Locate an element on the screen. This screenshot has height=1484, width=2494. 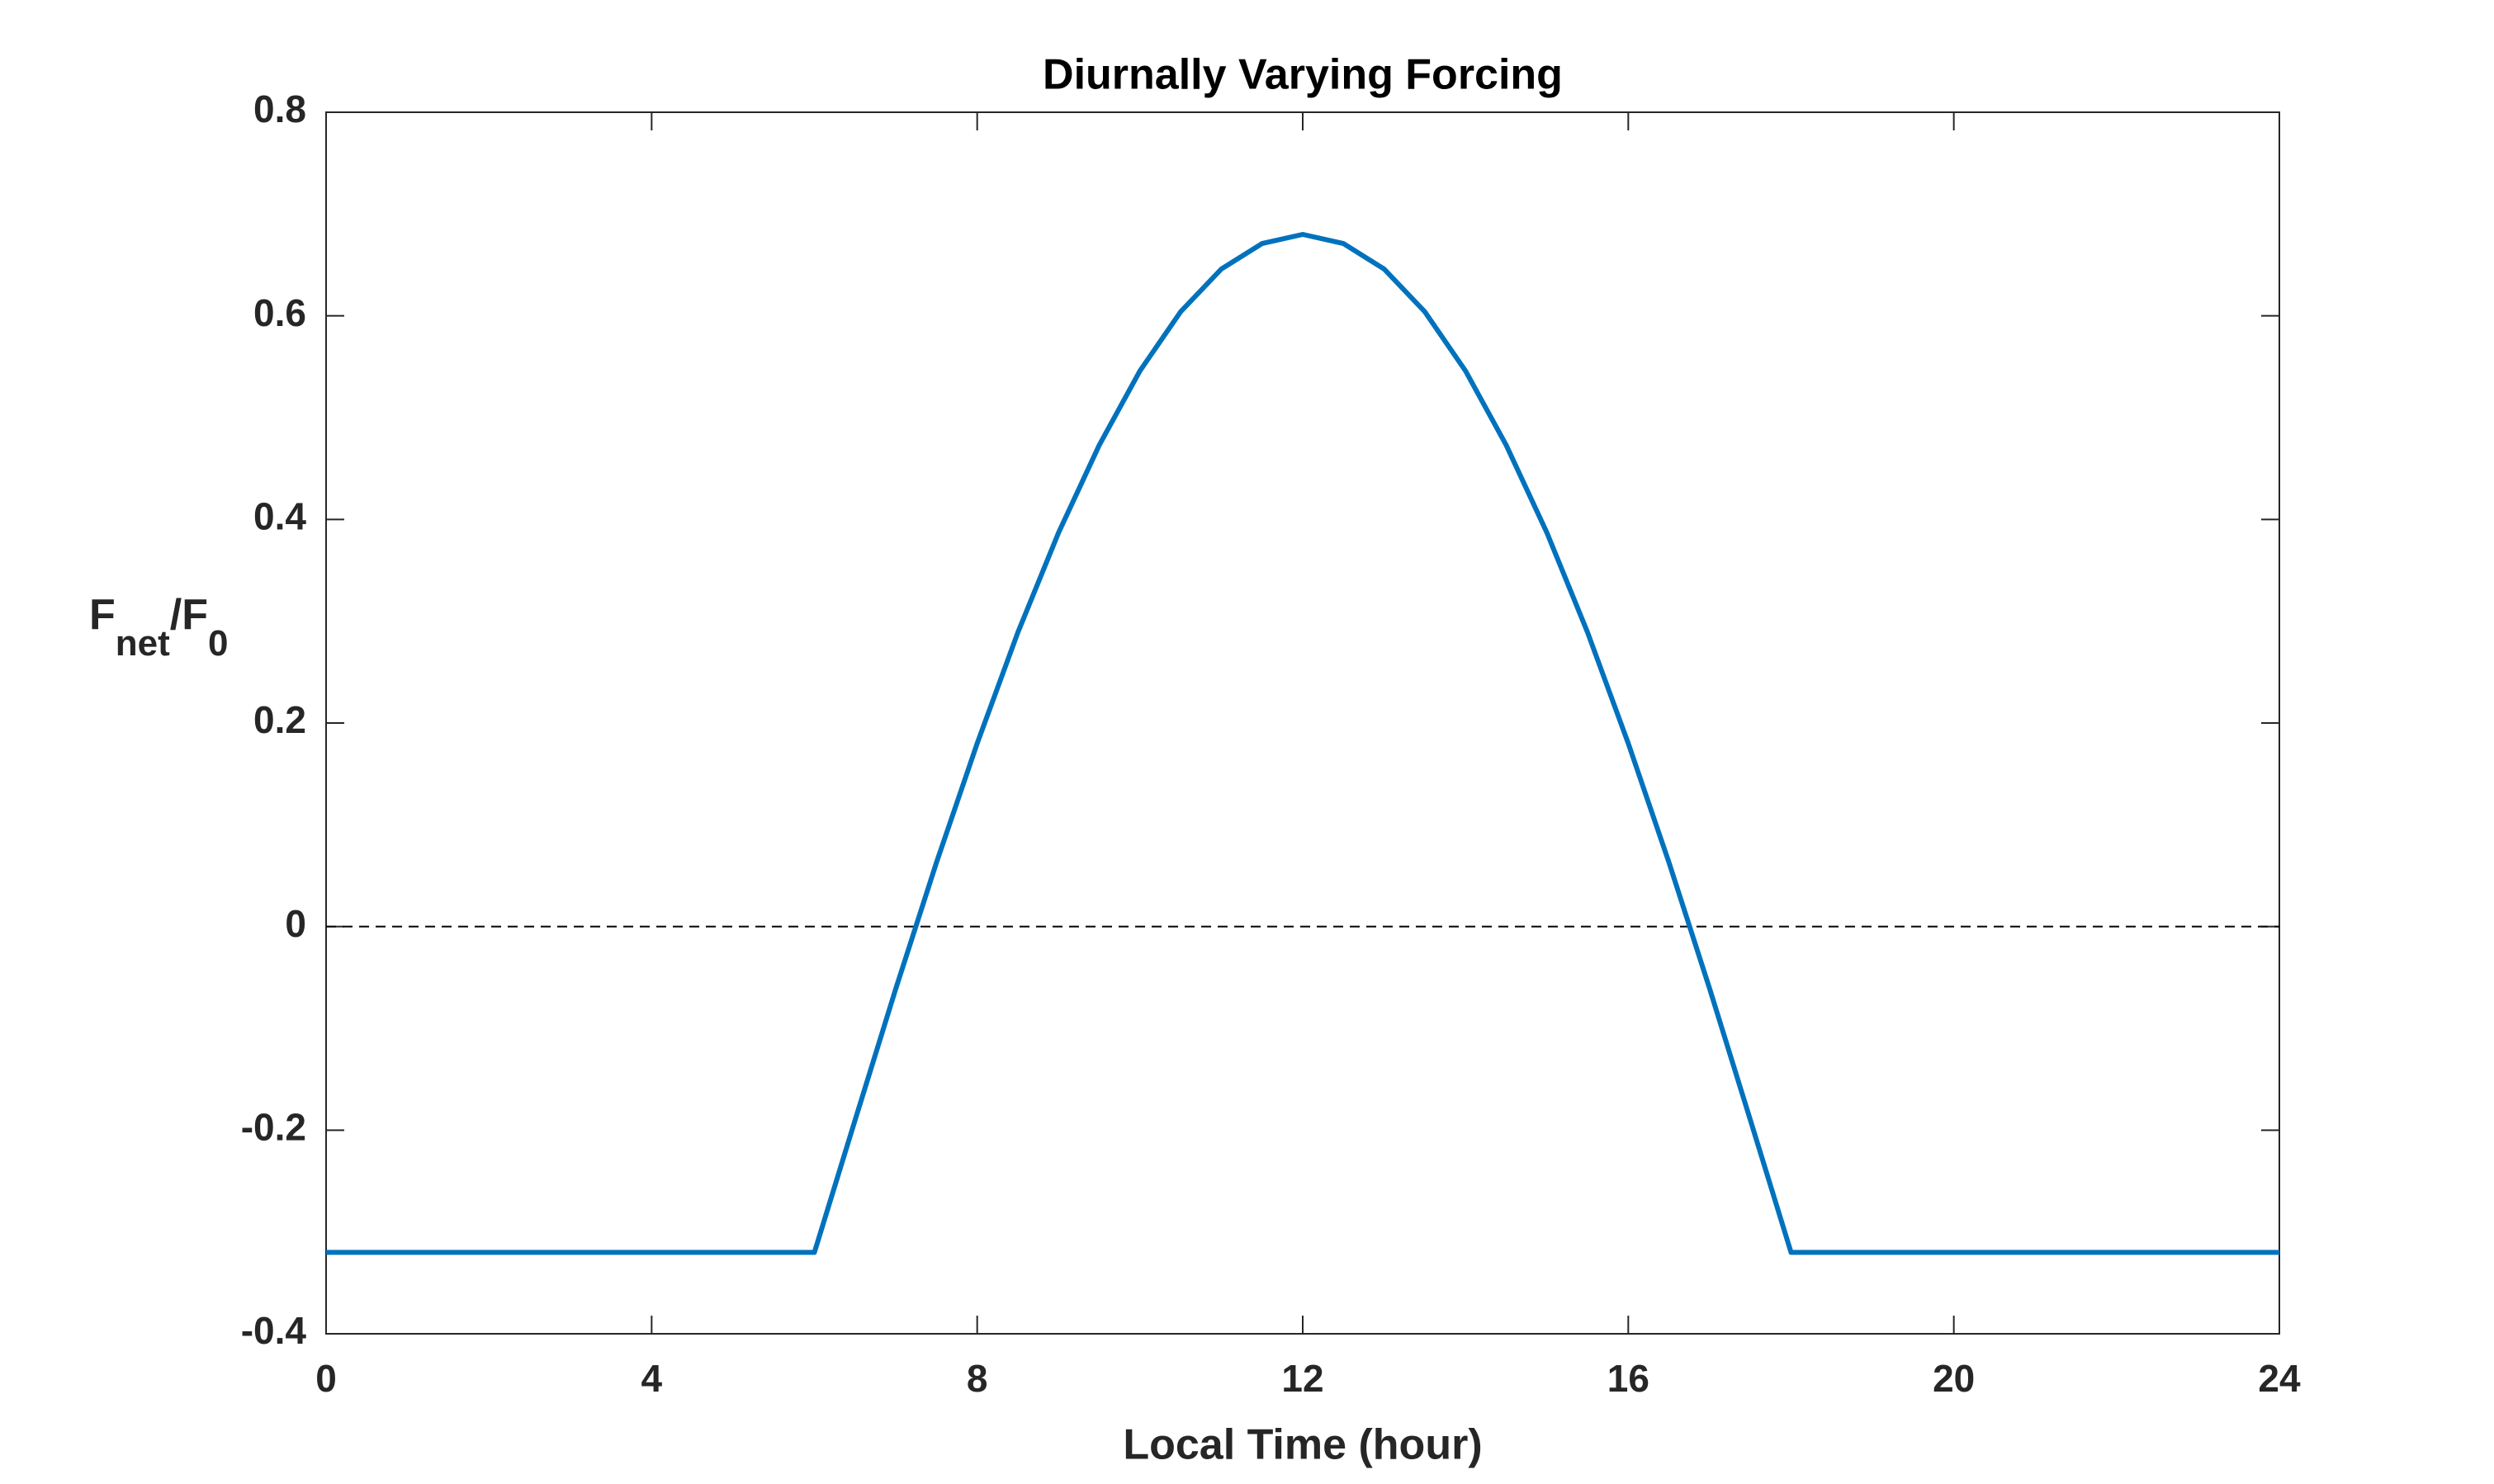
x-tick-label: 0 is located at coordinates (326, 1378).